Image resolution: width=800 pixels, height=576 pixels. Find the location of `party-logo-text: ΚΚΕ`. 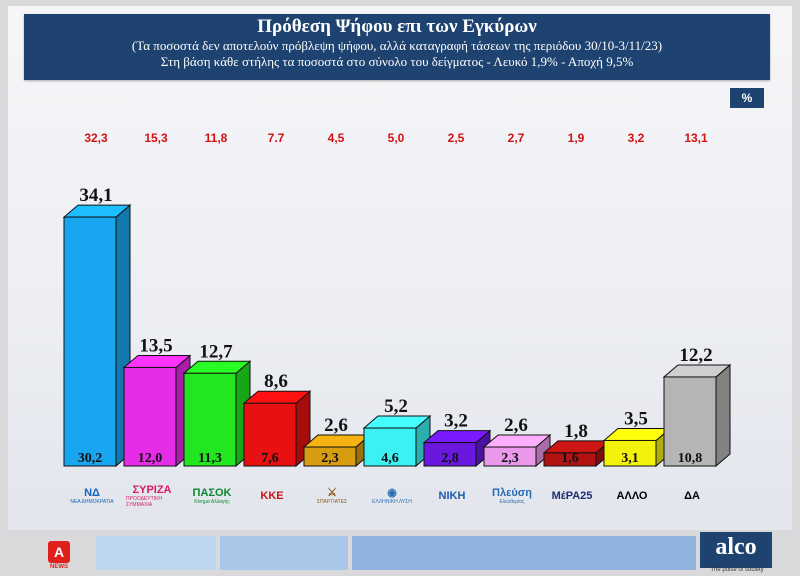

party-logo-text: ΚΚΕ is located at coordinates (272, 496).